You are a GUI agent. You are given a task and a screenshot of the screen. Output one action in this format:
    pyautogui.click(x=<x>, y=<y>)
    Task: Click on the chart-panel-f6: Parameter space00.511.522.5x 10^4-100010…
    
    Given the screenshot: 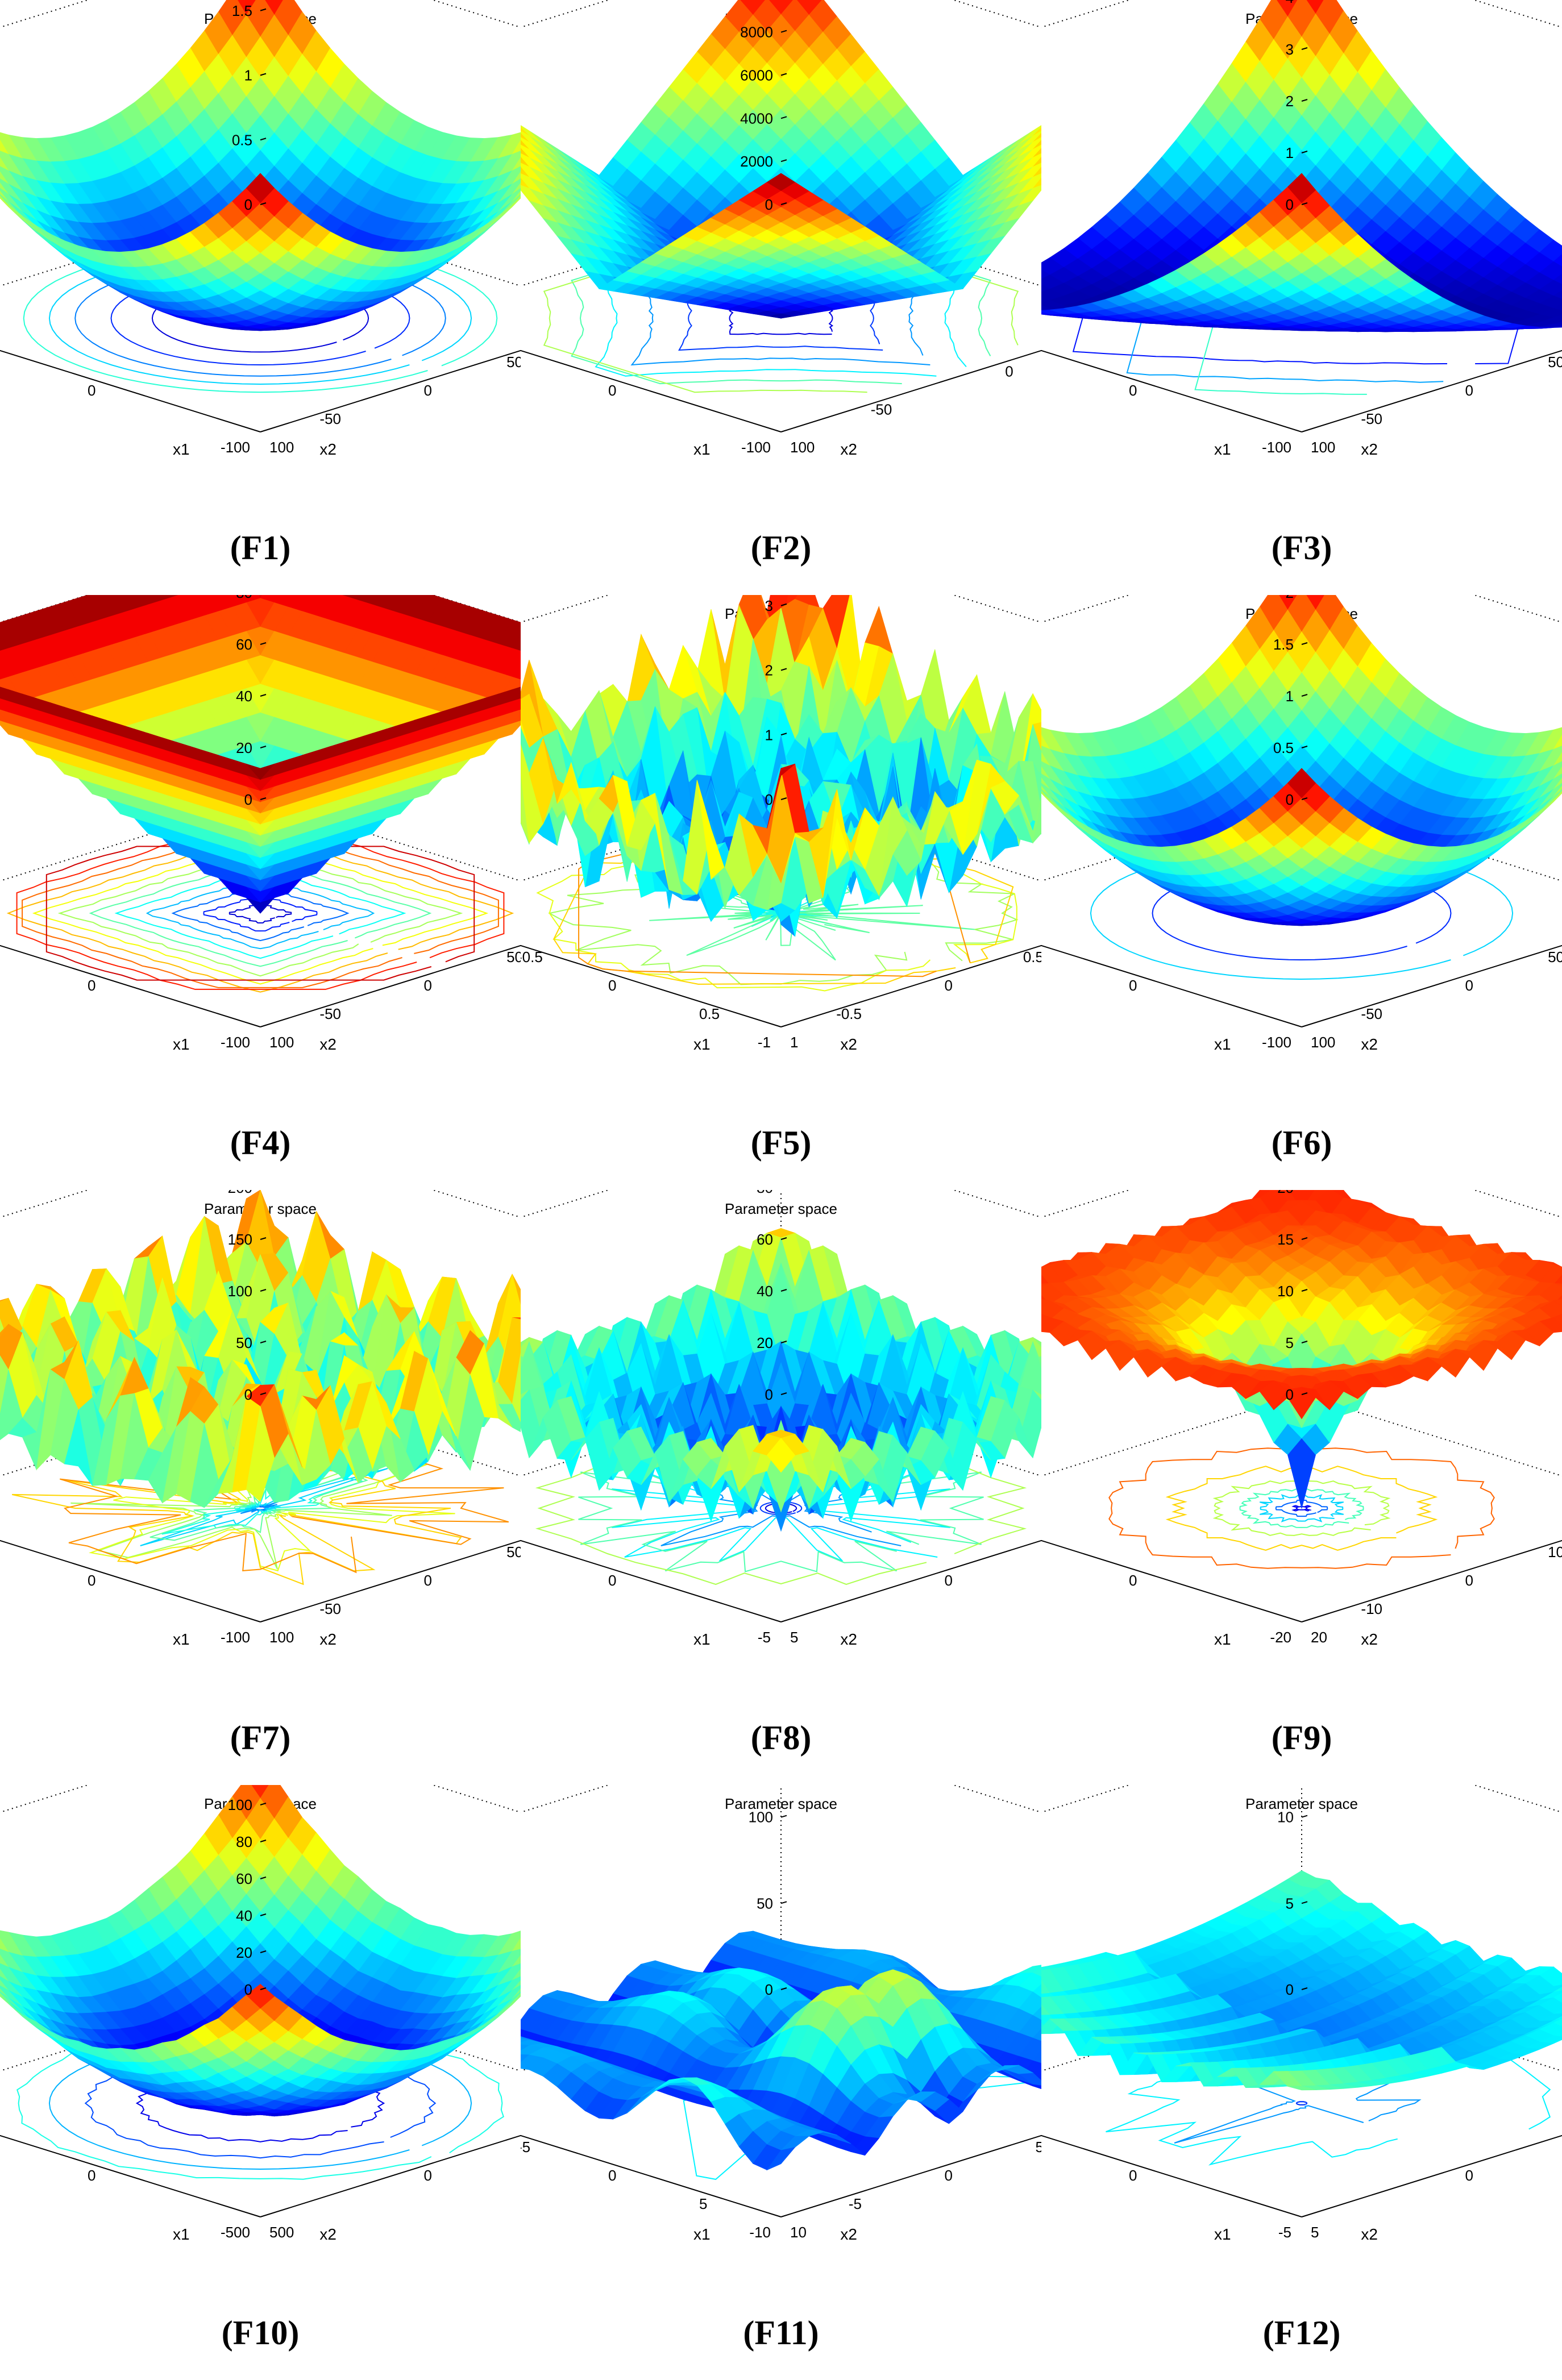 What is the action you would take?
    pyautogui.click(x=1301, y=892)
    